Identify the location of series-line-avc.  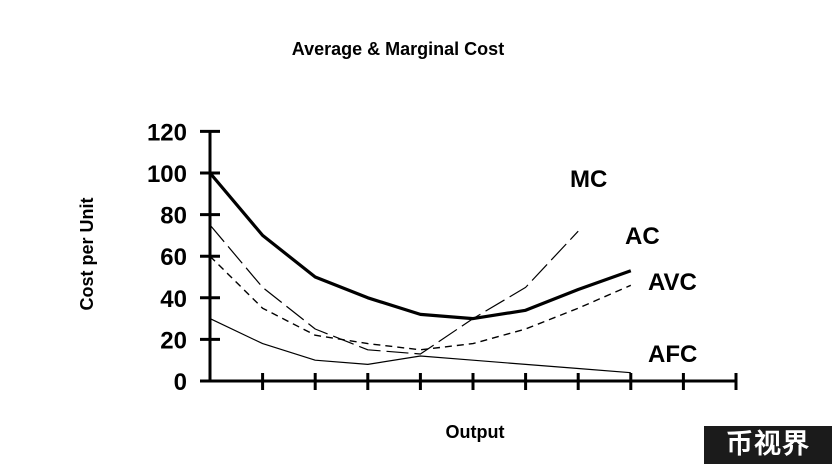
(420, 303).